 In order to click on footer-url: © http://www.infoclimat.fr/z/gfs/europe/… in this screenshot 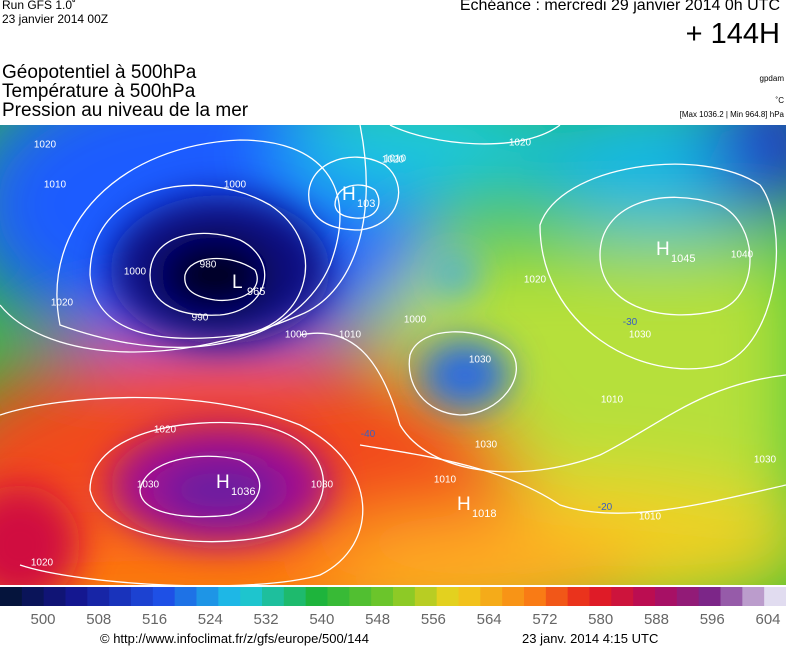, I will do `click(234, 638)`.